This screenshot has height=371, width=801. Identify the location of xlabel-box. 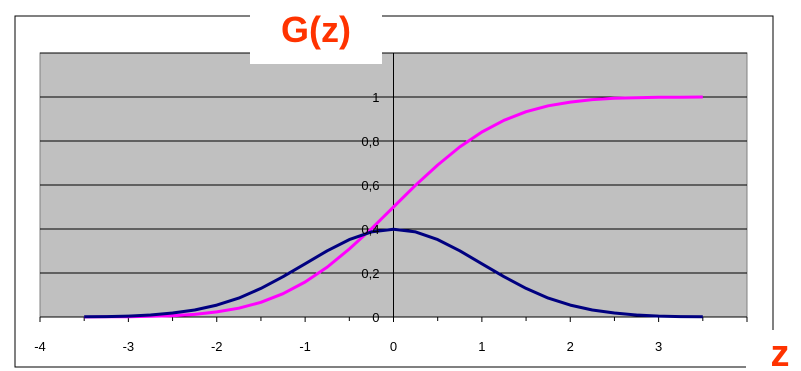
(773, 350).